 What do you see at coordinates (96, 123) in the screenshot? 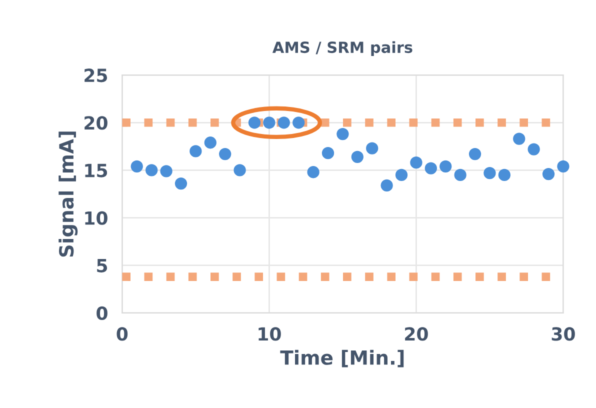
I see `y-tick-label: 20` at bounding box center [96, 123].